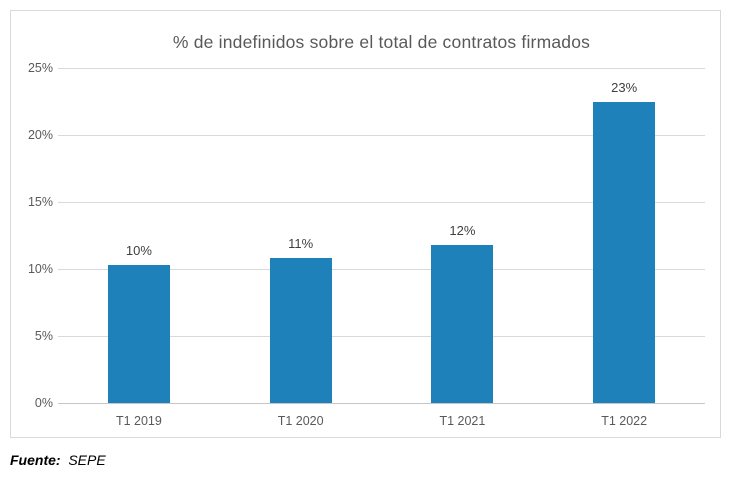 This screenshot has height=485, width=730. Describe the element at coordinates (138, 250) in the screenshot. I see `data-label: 10%` at that location.